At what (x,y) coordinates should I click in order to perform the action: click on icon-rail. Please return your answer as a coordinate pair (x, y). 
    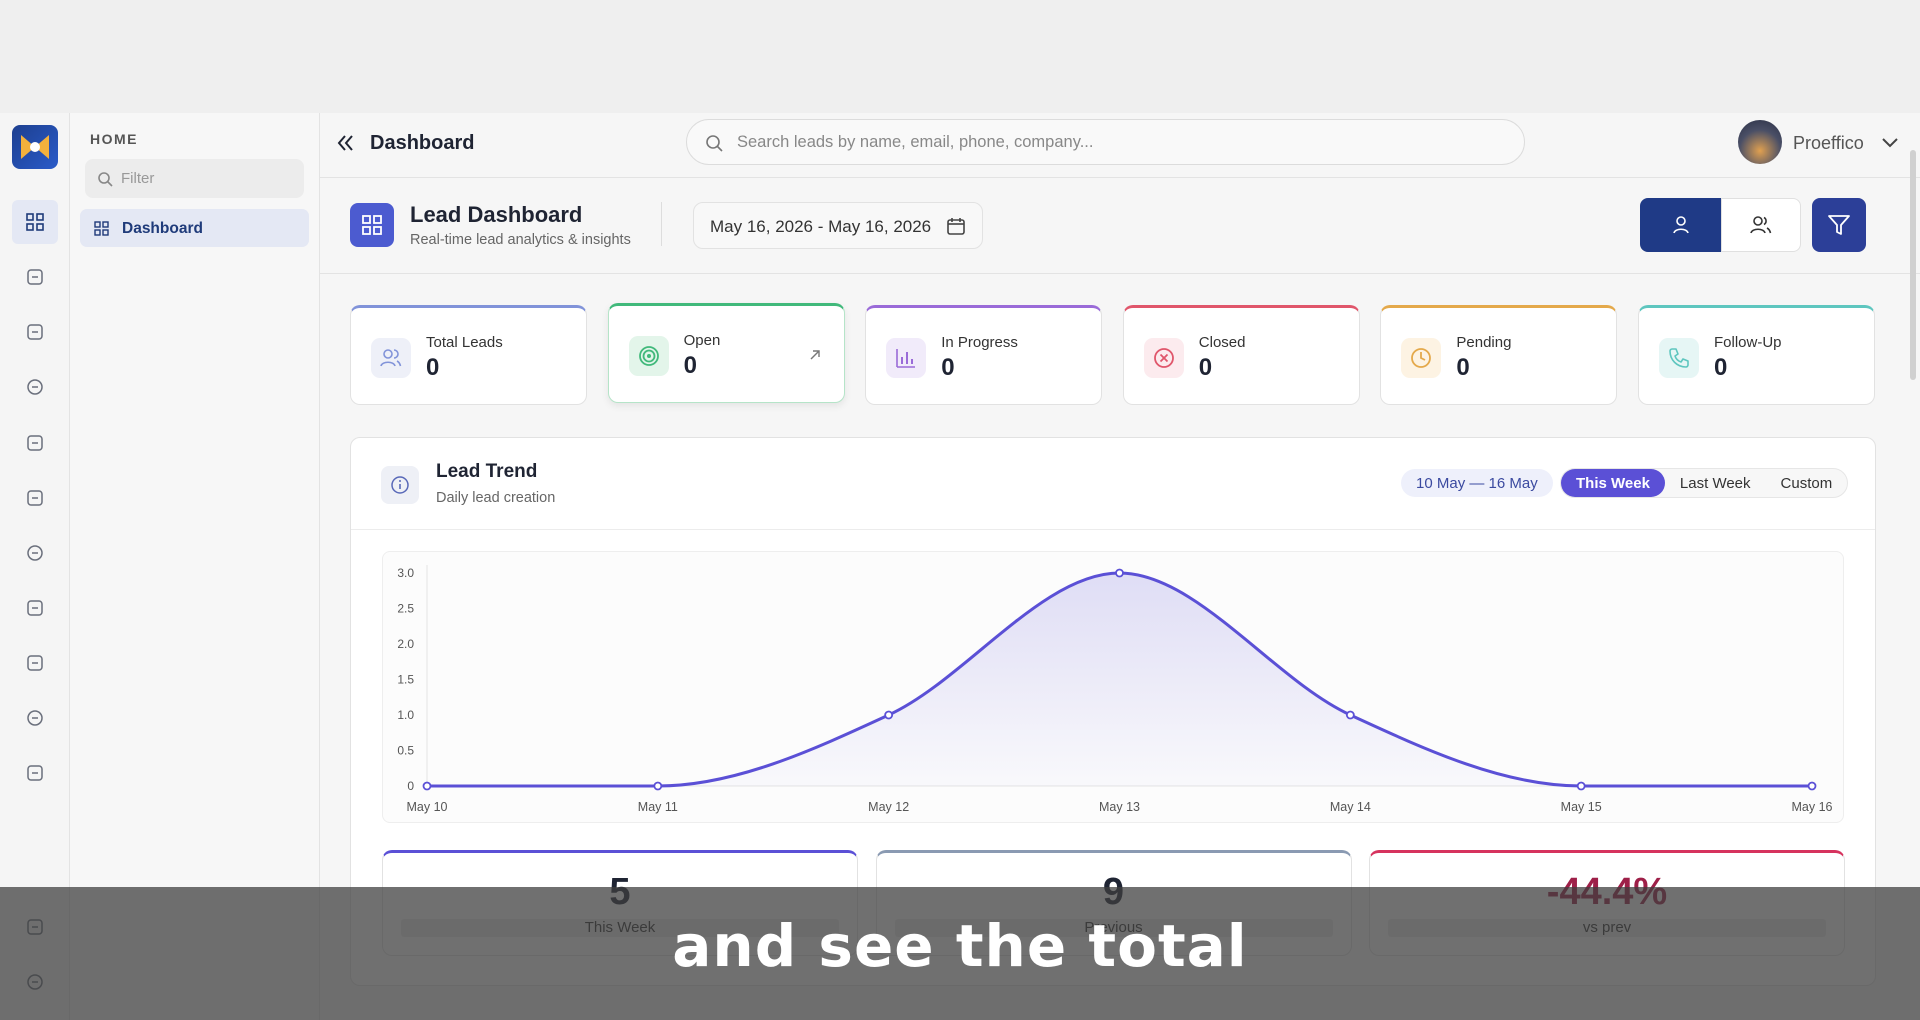
    Looking at the image, I should click on (35, 566).